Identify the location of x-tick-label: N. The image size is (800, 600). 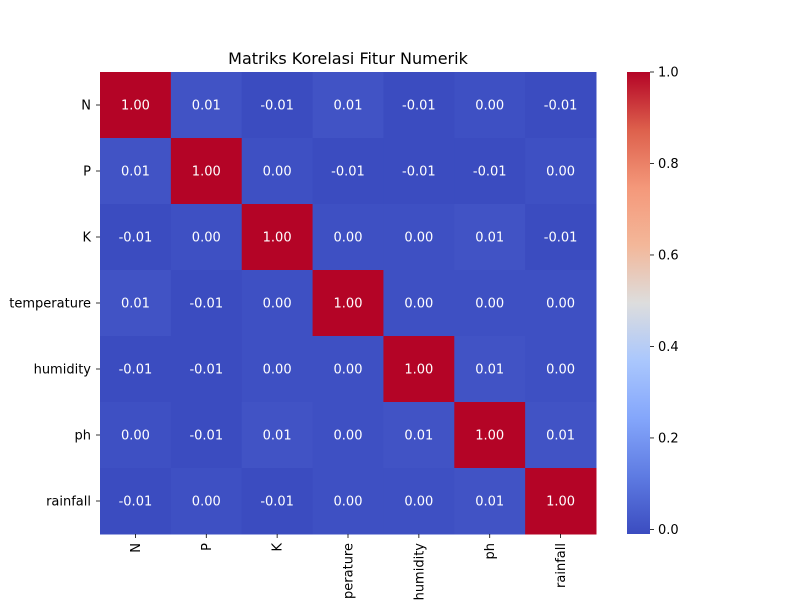
(136, 548).